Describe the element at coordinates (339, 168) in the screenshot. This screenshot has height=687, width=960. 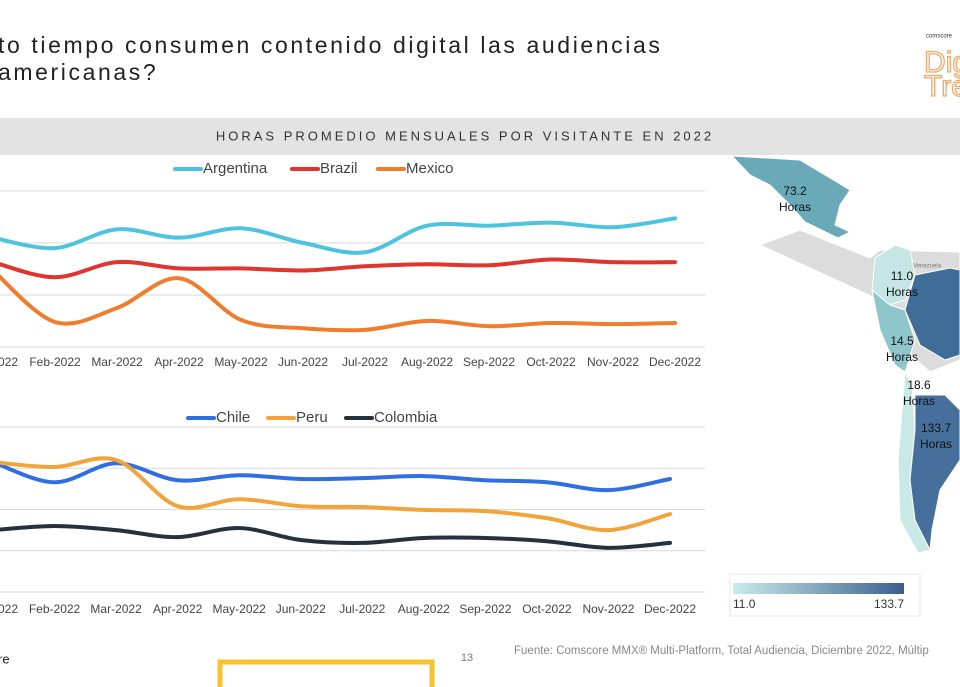
I see `legend-label: Brazil` at that location.